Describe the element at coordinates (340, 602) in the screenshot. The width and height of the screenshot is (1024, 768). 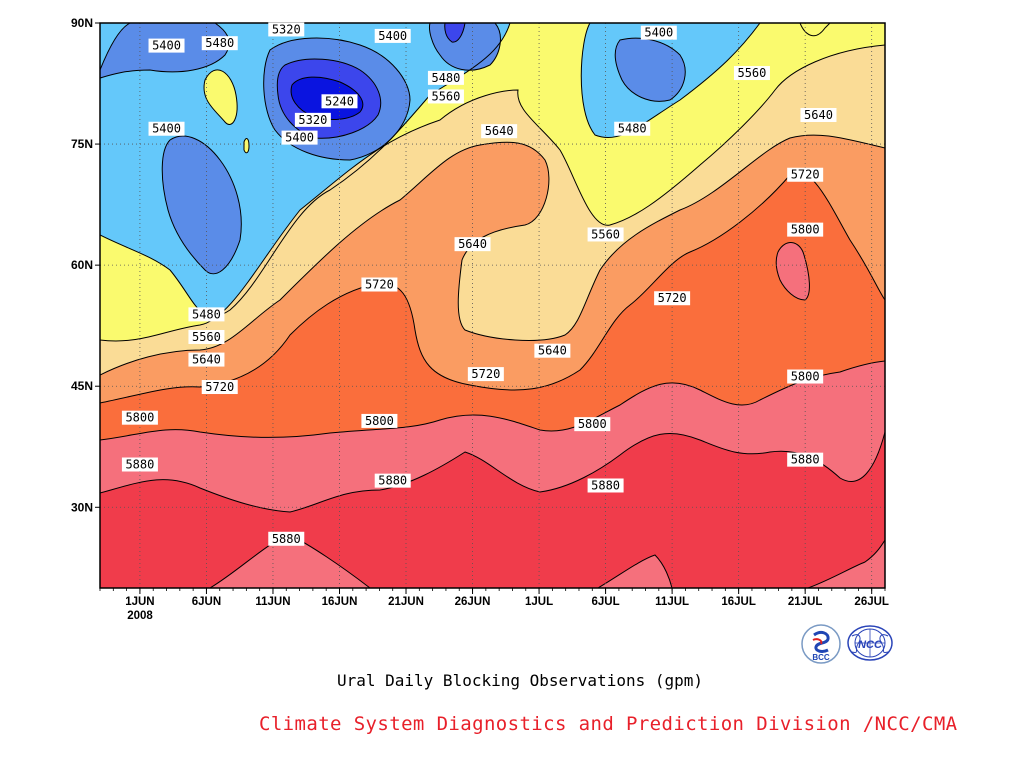
I see `x-tick-label: 16JUN` at that location.